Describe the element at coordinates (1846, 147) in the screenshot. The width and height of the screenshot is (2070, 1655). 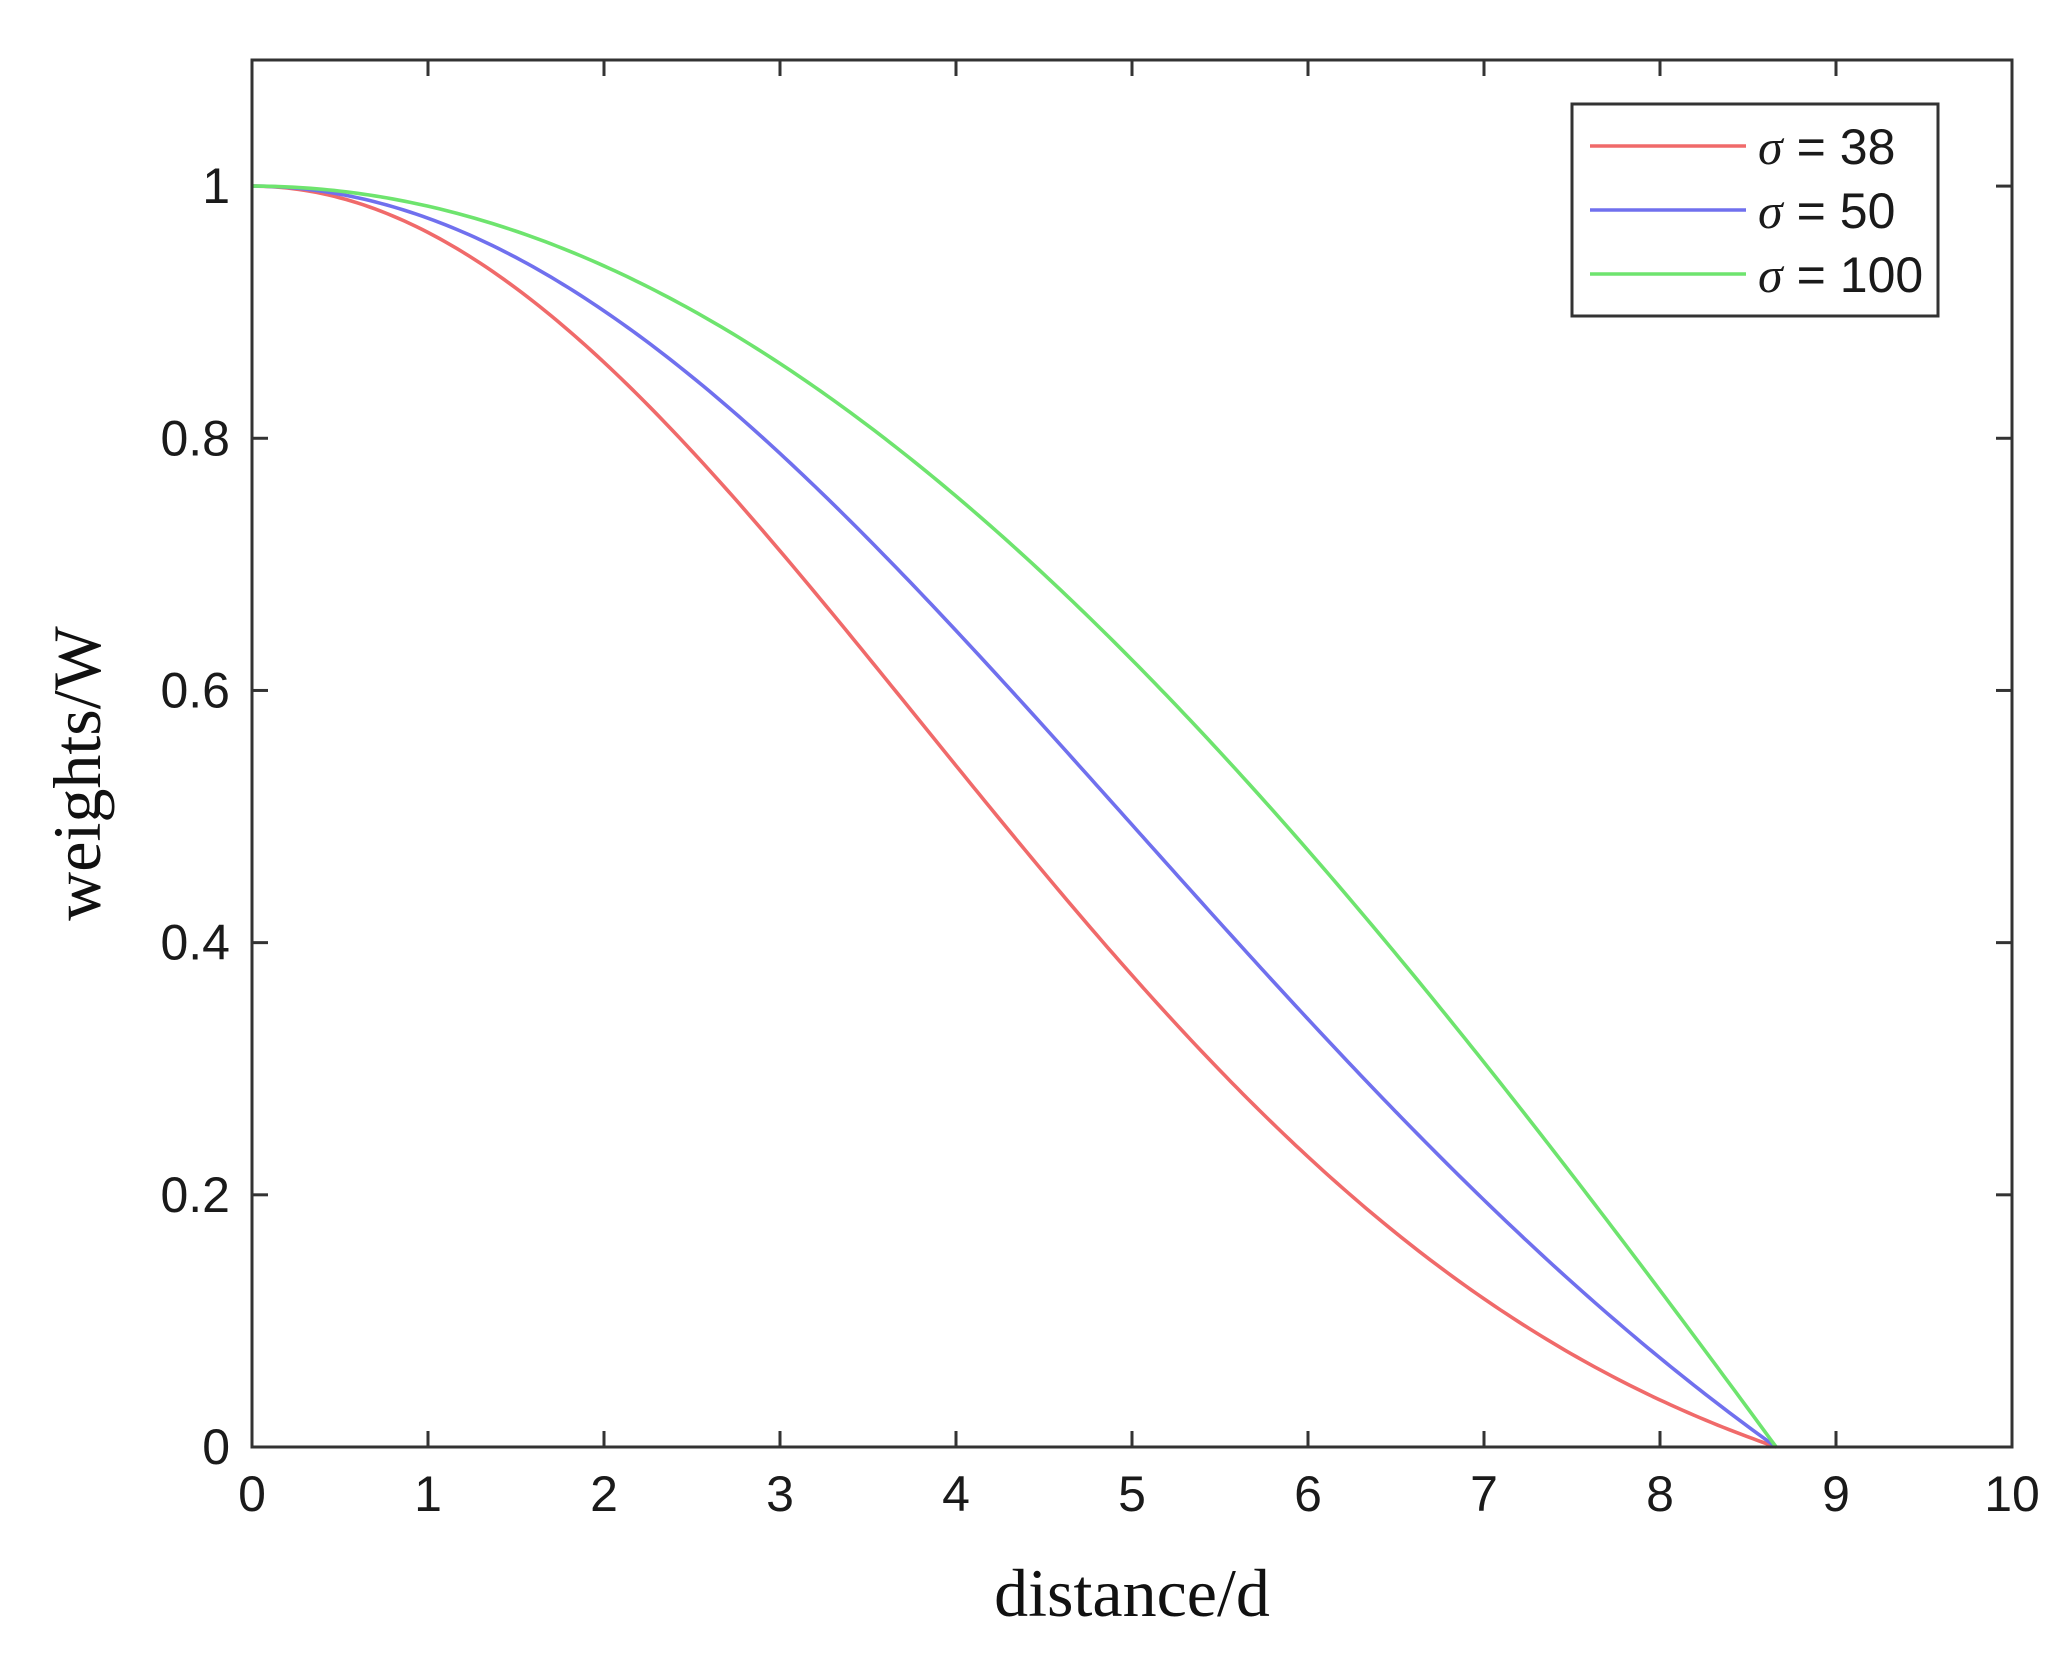
I see `legend-value: = 38` at that location.